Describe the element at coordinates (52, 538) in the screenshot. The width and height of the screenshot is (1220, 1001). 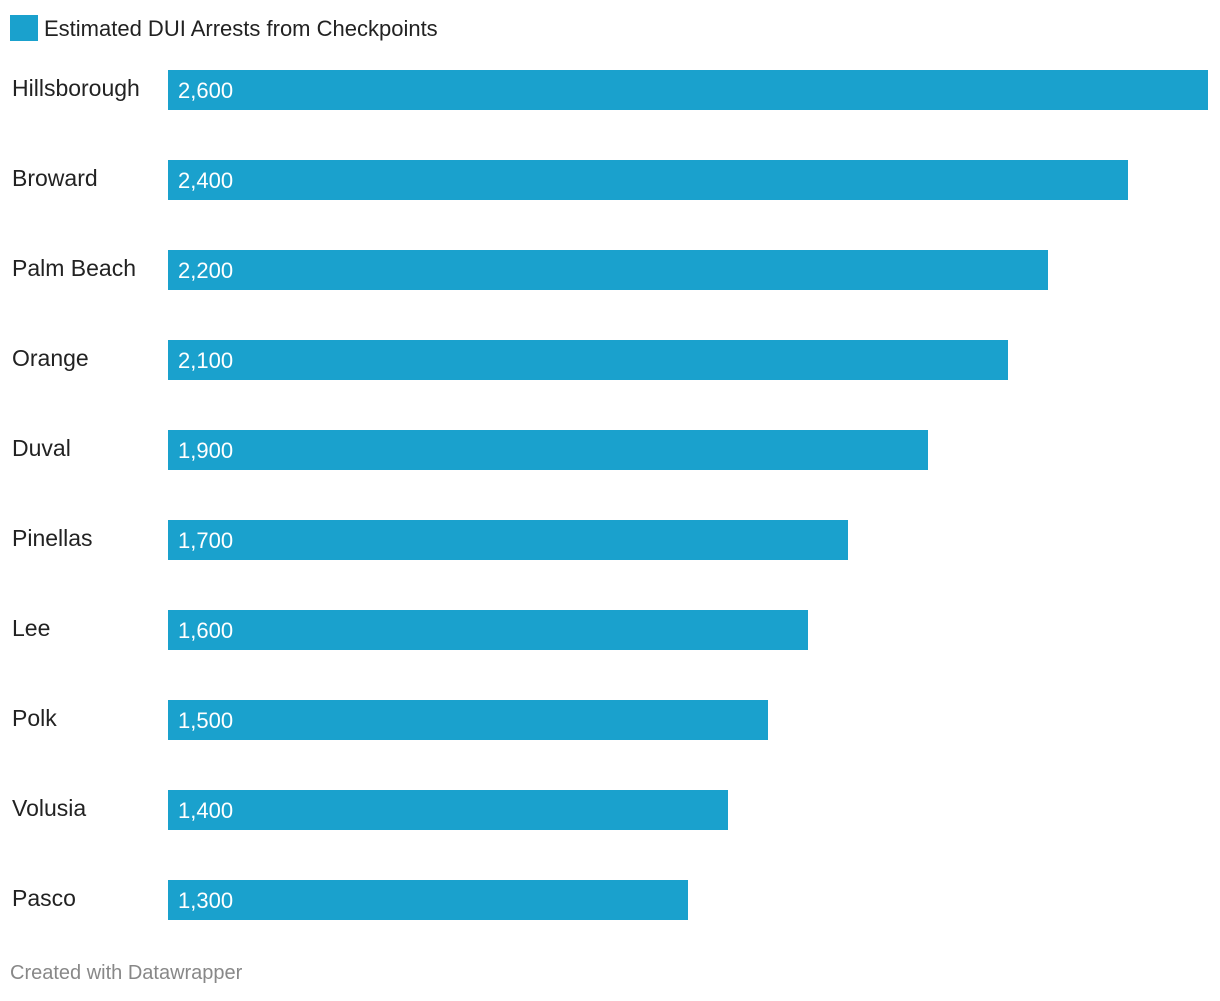
I see `category-label-pinellas: Pinellas` at that location.